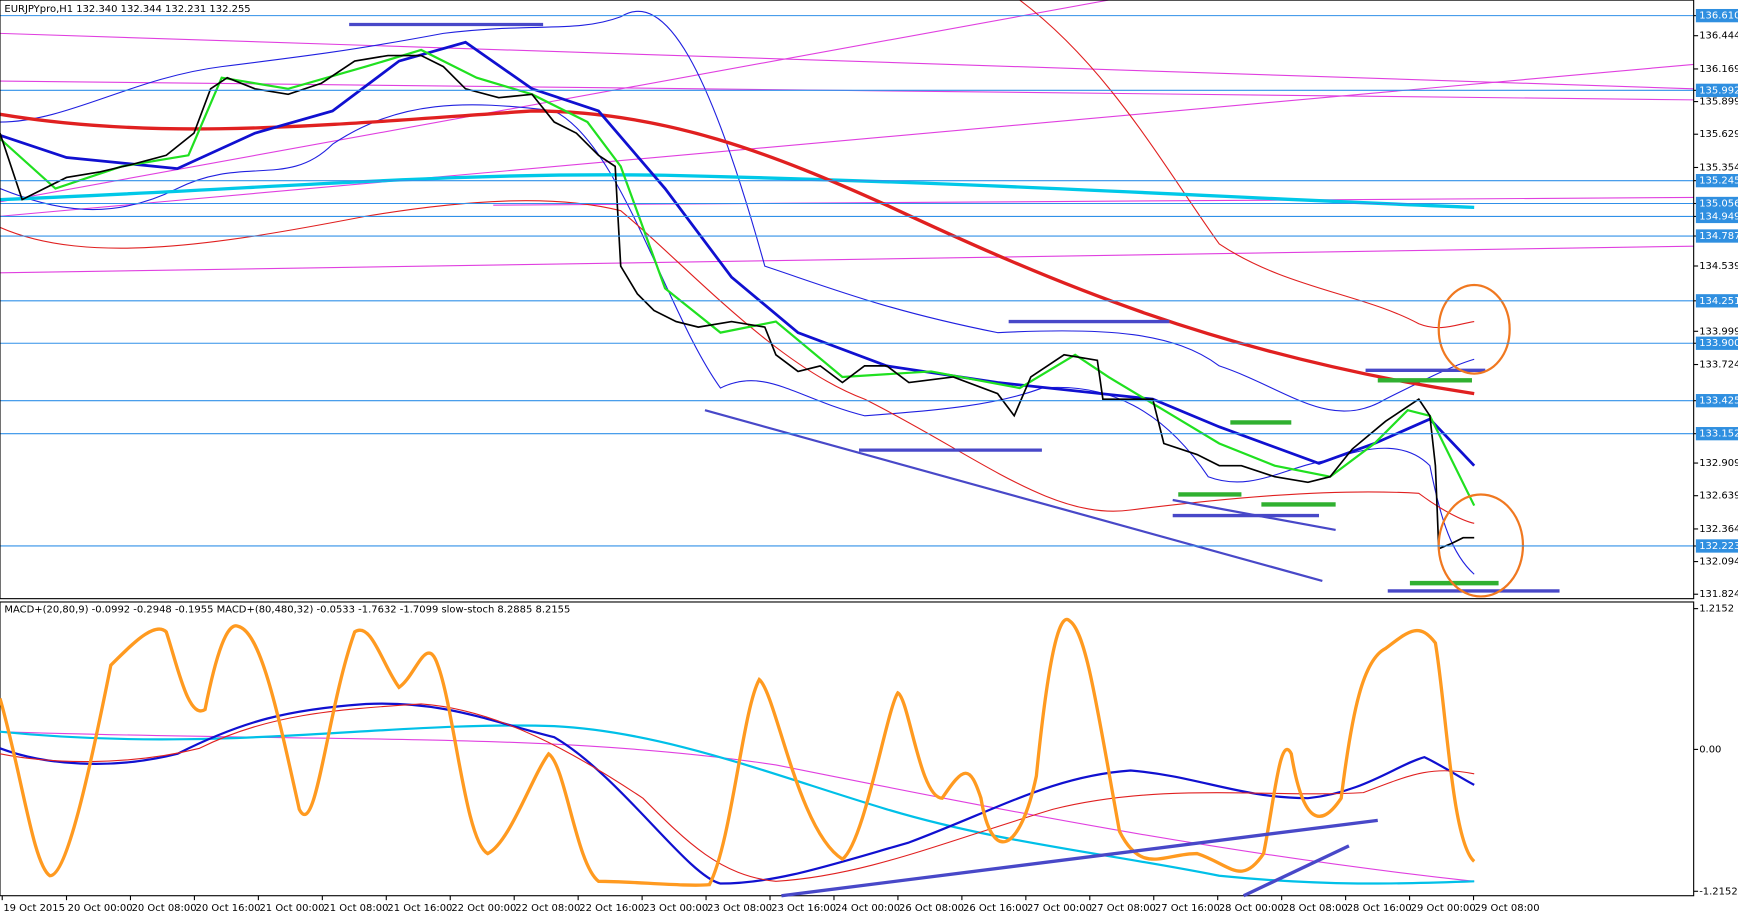  I want to click on time-label: 19 Oct 2015, so click(34, 908).